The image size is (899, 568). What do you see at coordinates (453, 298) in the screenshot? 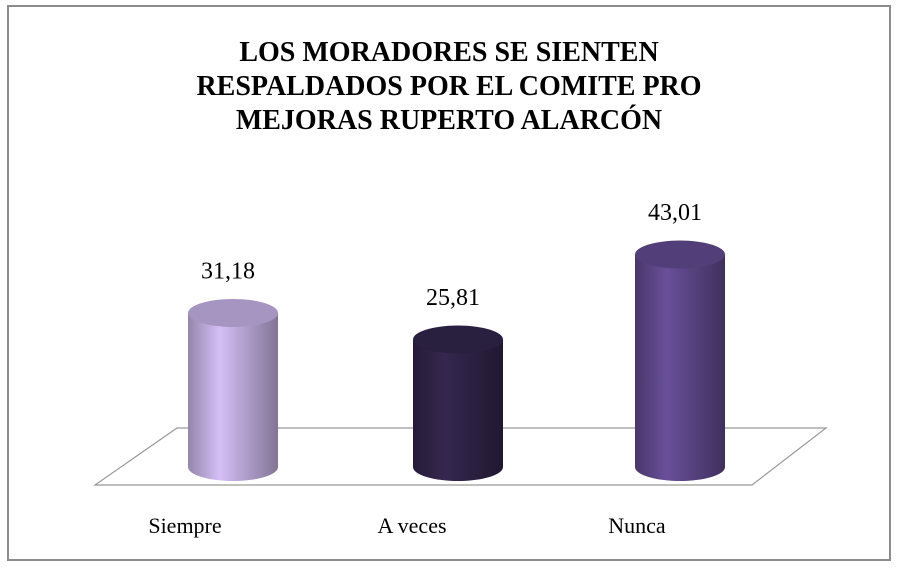
I see `value-label: 25,81` at bounding box center [453, 298].